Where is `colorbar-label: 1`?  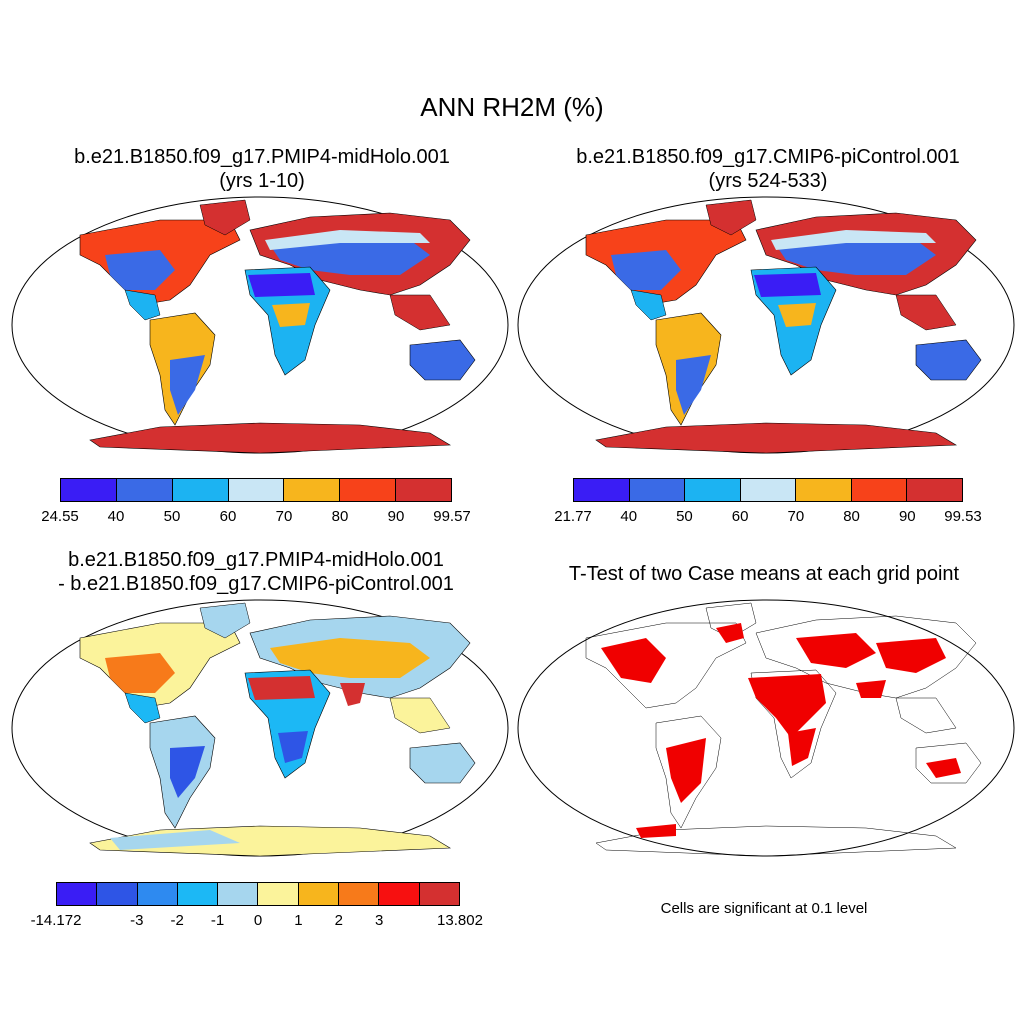
colorbar-label: 1 is located at coordinates (298, 920).